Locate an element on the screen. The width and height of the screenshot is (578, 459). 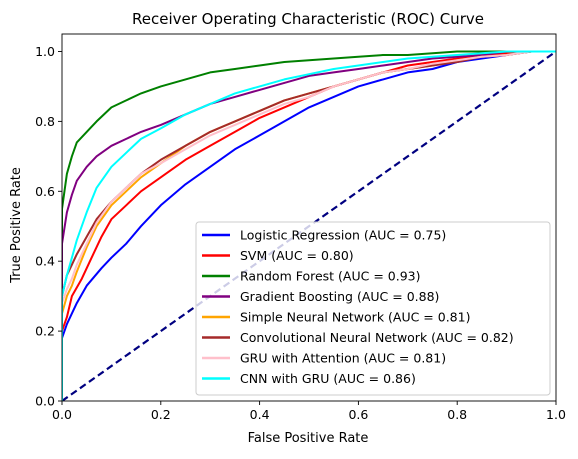
legend-label-4: Gradient Boosting (AUC = 0.88) is located at coordinates (339, 296).